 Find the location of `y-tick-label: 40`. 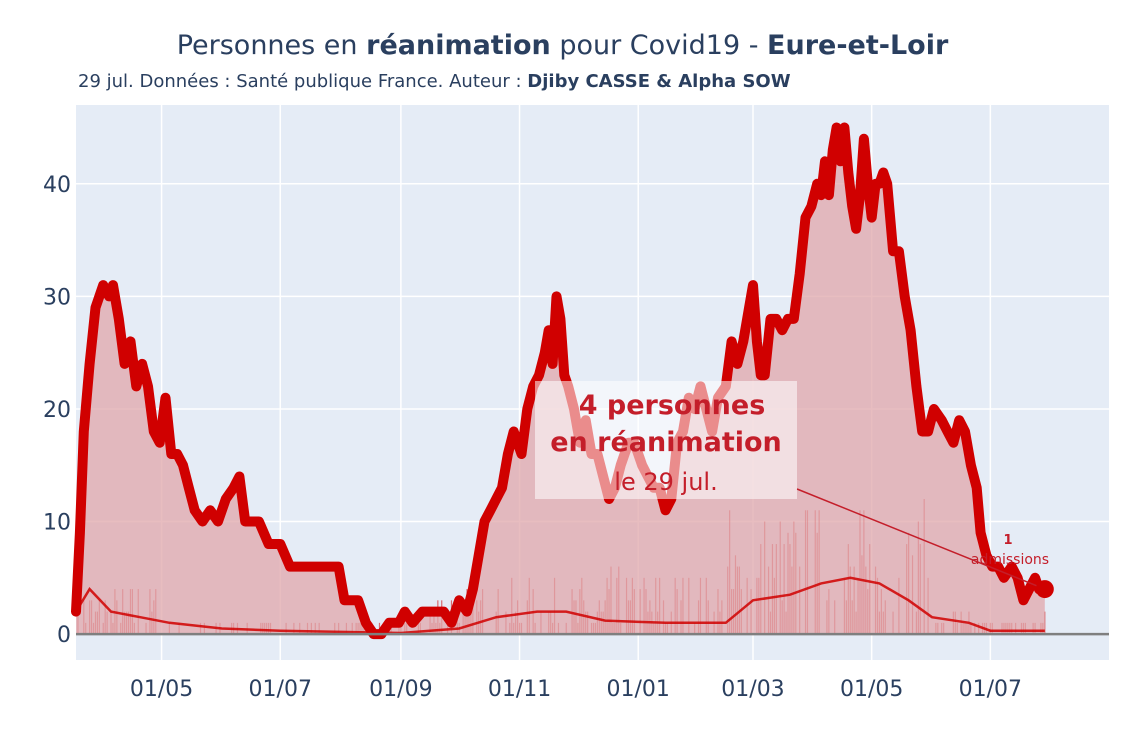

y-tick-label: 40 is located at coordinates (57, 185).